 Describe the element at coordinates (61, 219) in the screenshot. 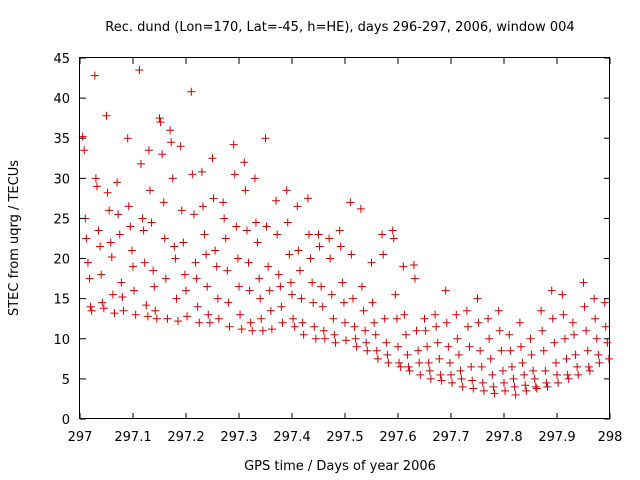

I see `y-tick-label: 25` at that location.